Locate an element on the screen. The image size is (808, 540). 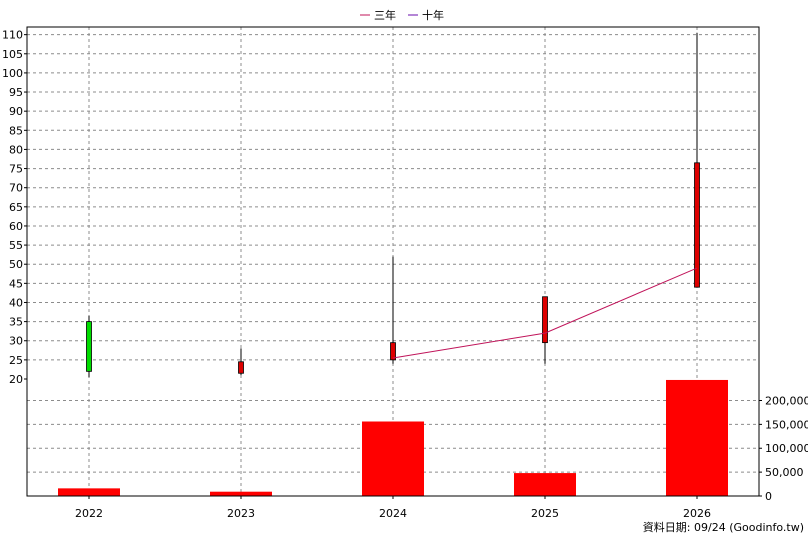
candle-body-2023 is located at coordinates (241, 367).